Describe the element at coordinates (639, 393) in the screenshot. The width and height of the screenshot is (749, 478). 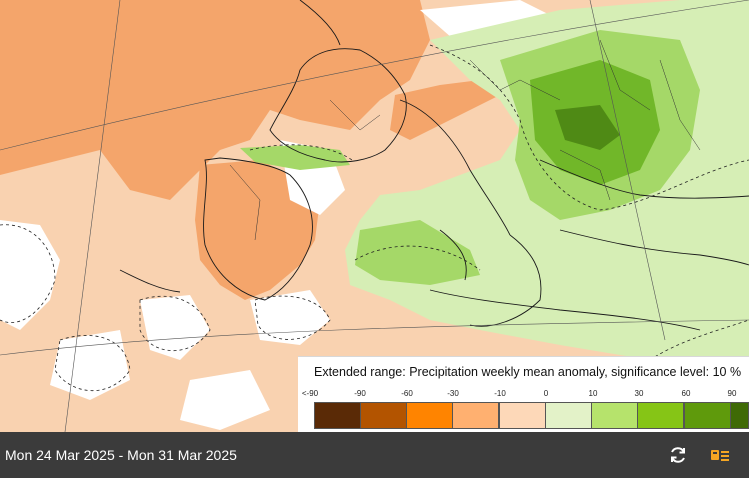
I see `legend-tick: 30` at that location.